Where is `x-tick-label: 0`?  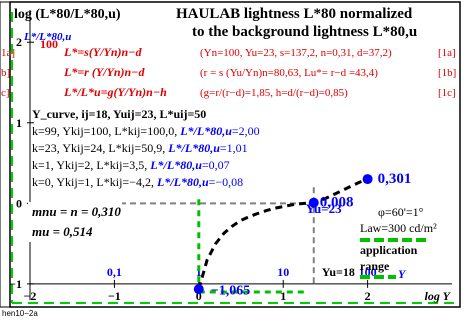 x-tick-label: 0 is located at coordinates (199, 296).